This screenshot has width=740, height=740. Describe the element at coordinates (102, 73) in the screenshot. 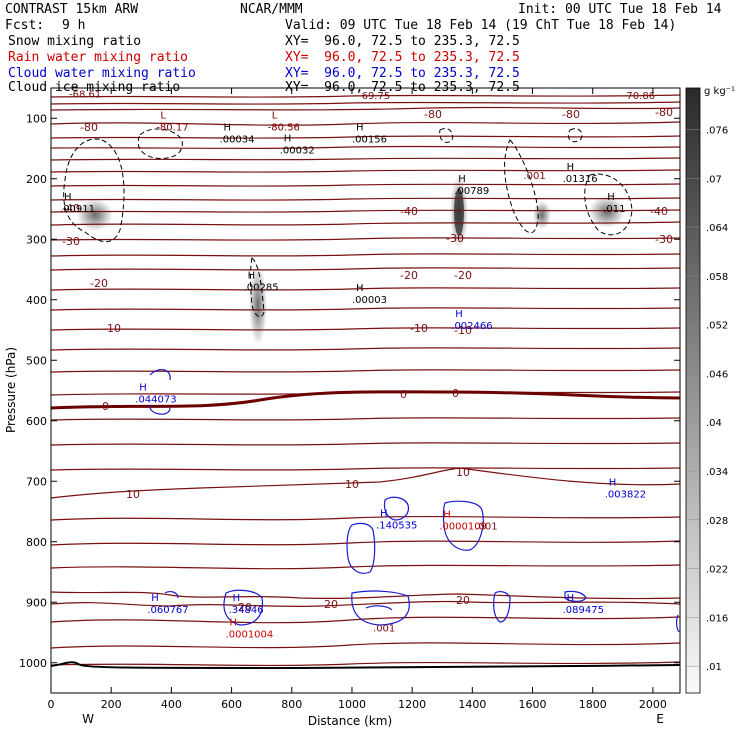

I see `field-cloud-water-name: Cloud water mixing ratio` at that location.